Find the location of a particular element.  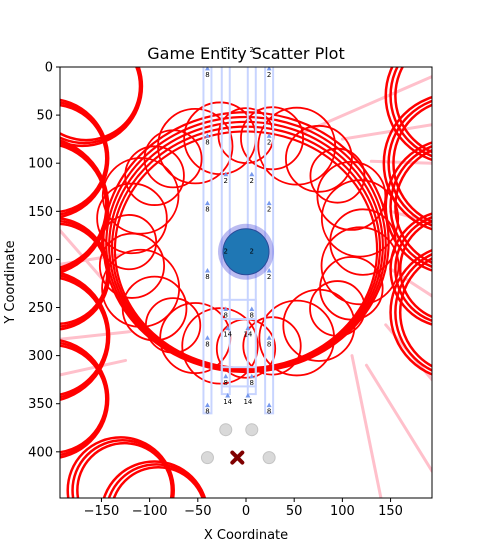

chart-title: Game Entity Scatter Plot is located at coordinates (245, 53).